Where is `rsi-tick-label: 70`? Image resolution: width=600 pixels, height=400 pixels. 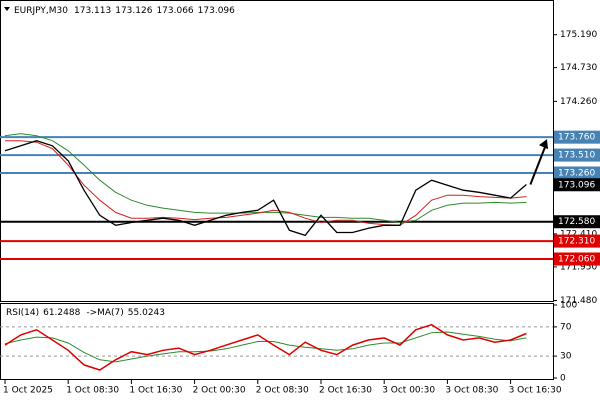 rsi-tick-label: 70 is located at coordinates (566, 327).